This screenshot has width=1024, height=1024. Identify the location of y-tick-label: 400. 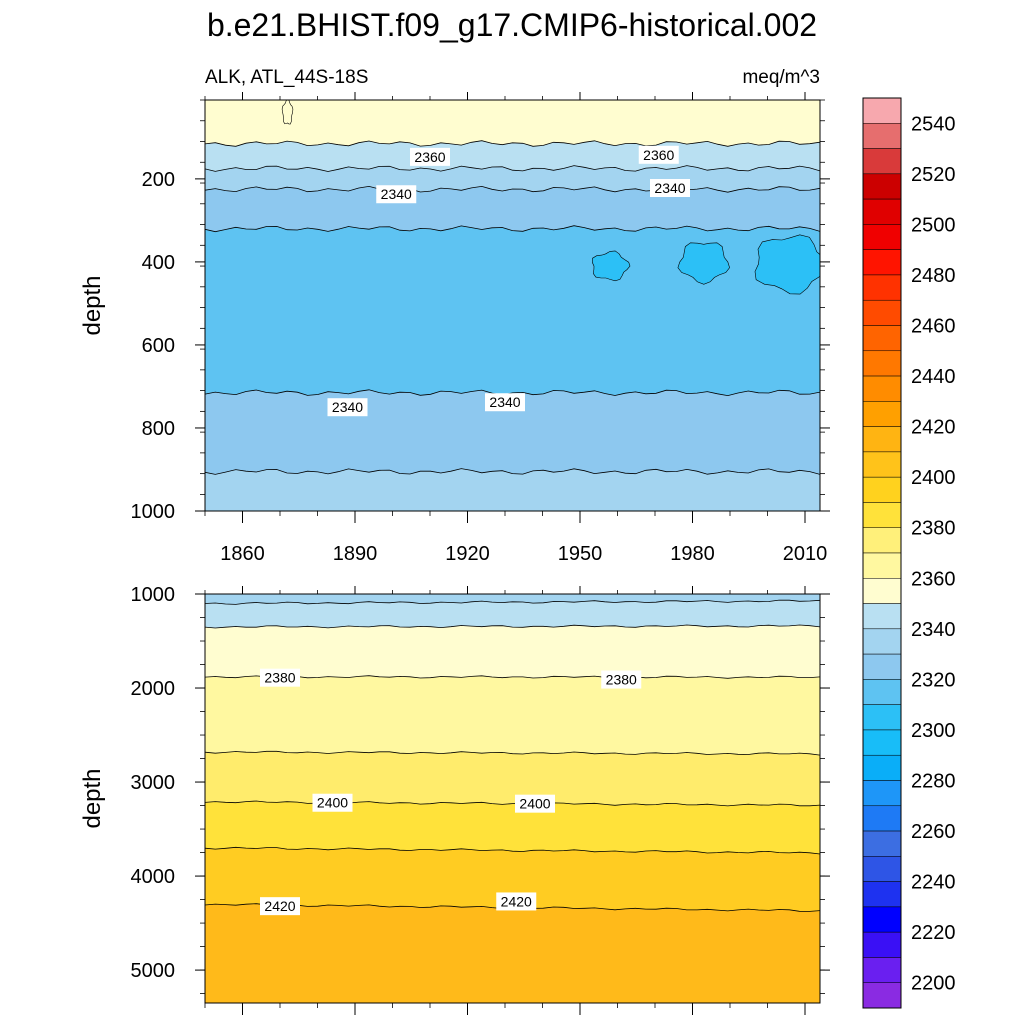
(158, 263).